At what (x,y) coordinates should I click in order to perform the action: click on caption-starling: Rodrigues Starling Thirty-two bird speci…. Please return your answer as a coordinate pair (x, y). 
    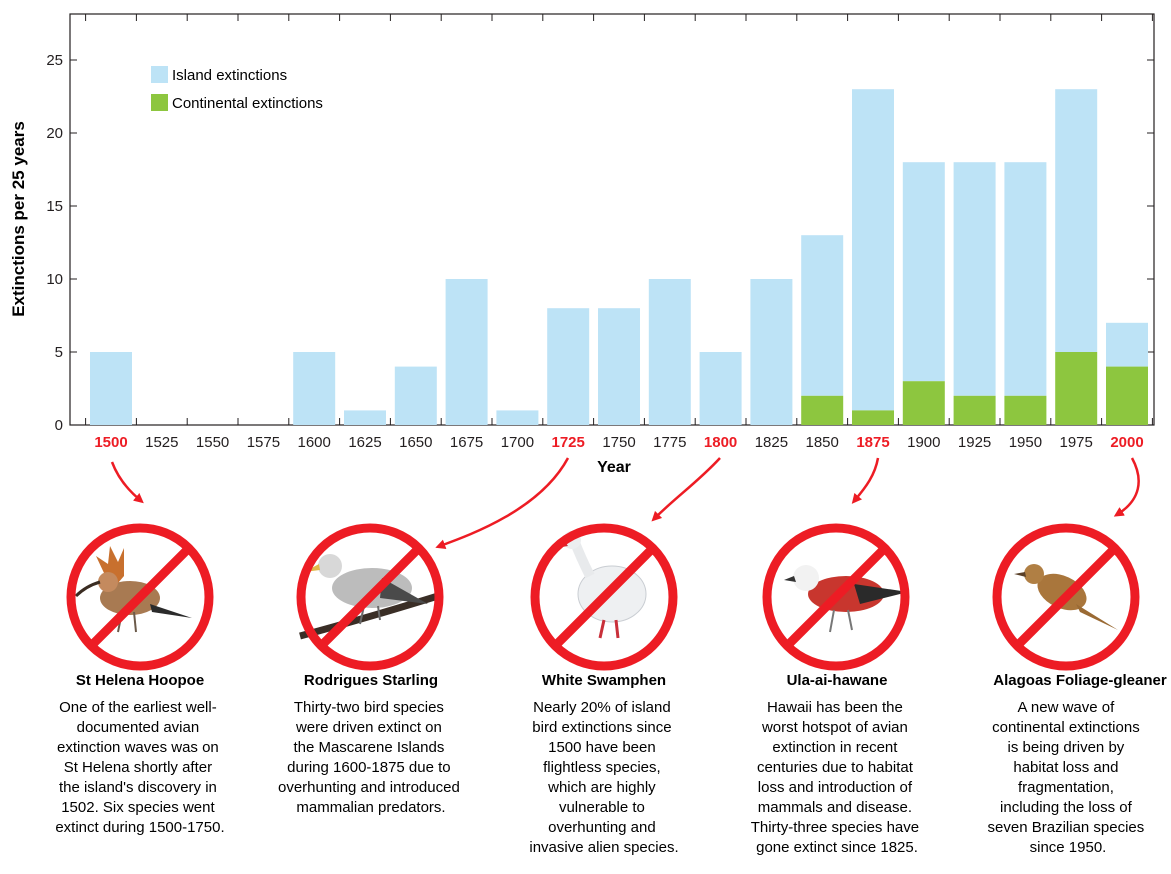
    Looking at the image, I should click on (371, 744).